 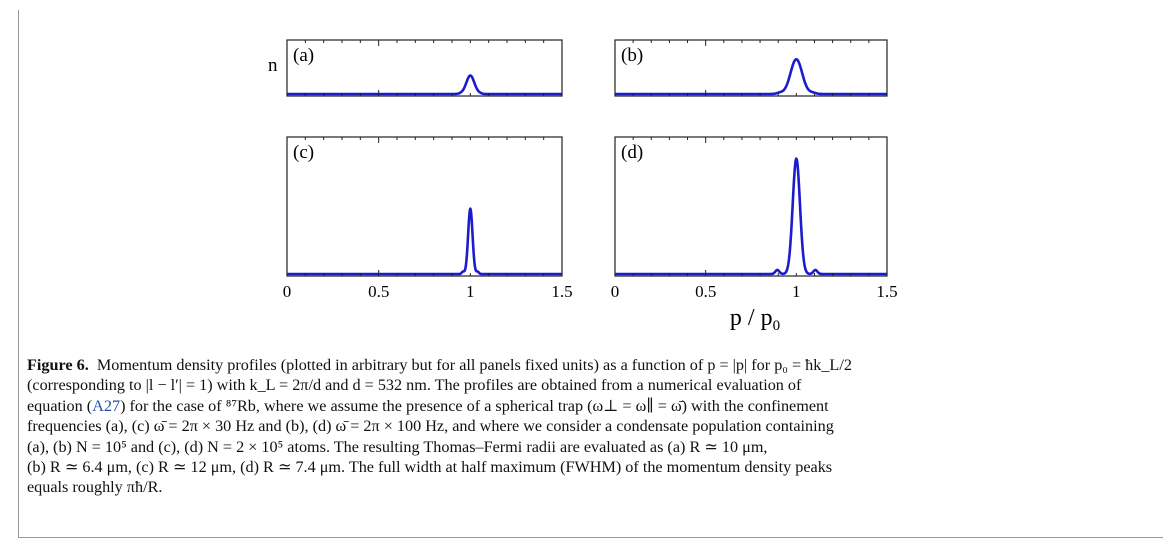 I want to click on panel-b: (b), so click(x=751, y=68).